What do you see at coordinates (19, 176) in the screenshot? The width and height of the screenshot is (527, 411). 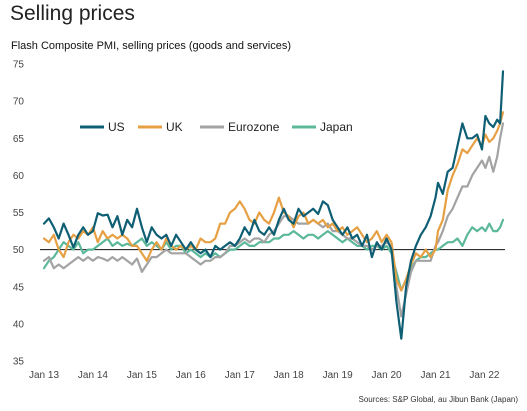 I see `y-tick-label: 60` at bounding box center [19, 176].